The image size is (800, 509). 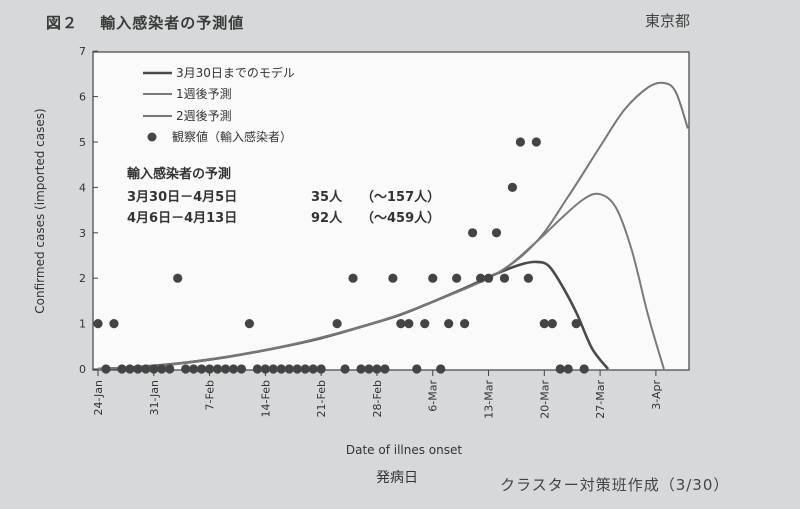 I want to click on y-tick-label: 7, so click(x=82, y=51).